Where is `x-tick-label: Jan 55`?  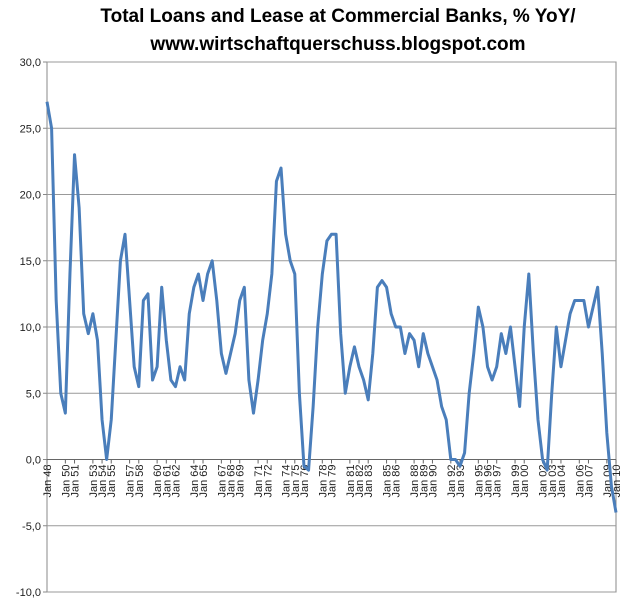
x-tick-label: Jan 55 is located at coordinates (112, 481).